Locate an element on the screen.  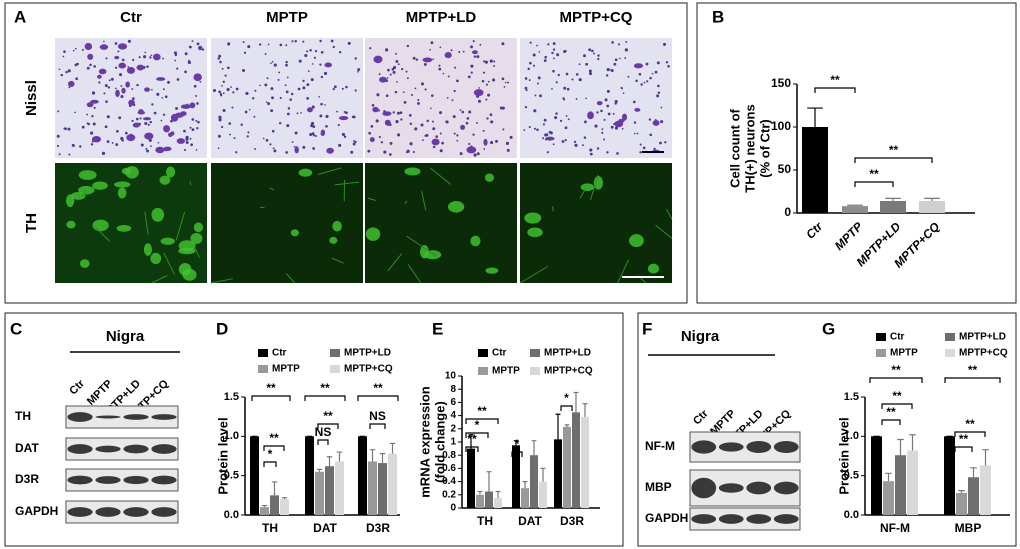
bar is located at coordinates (382, 489).